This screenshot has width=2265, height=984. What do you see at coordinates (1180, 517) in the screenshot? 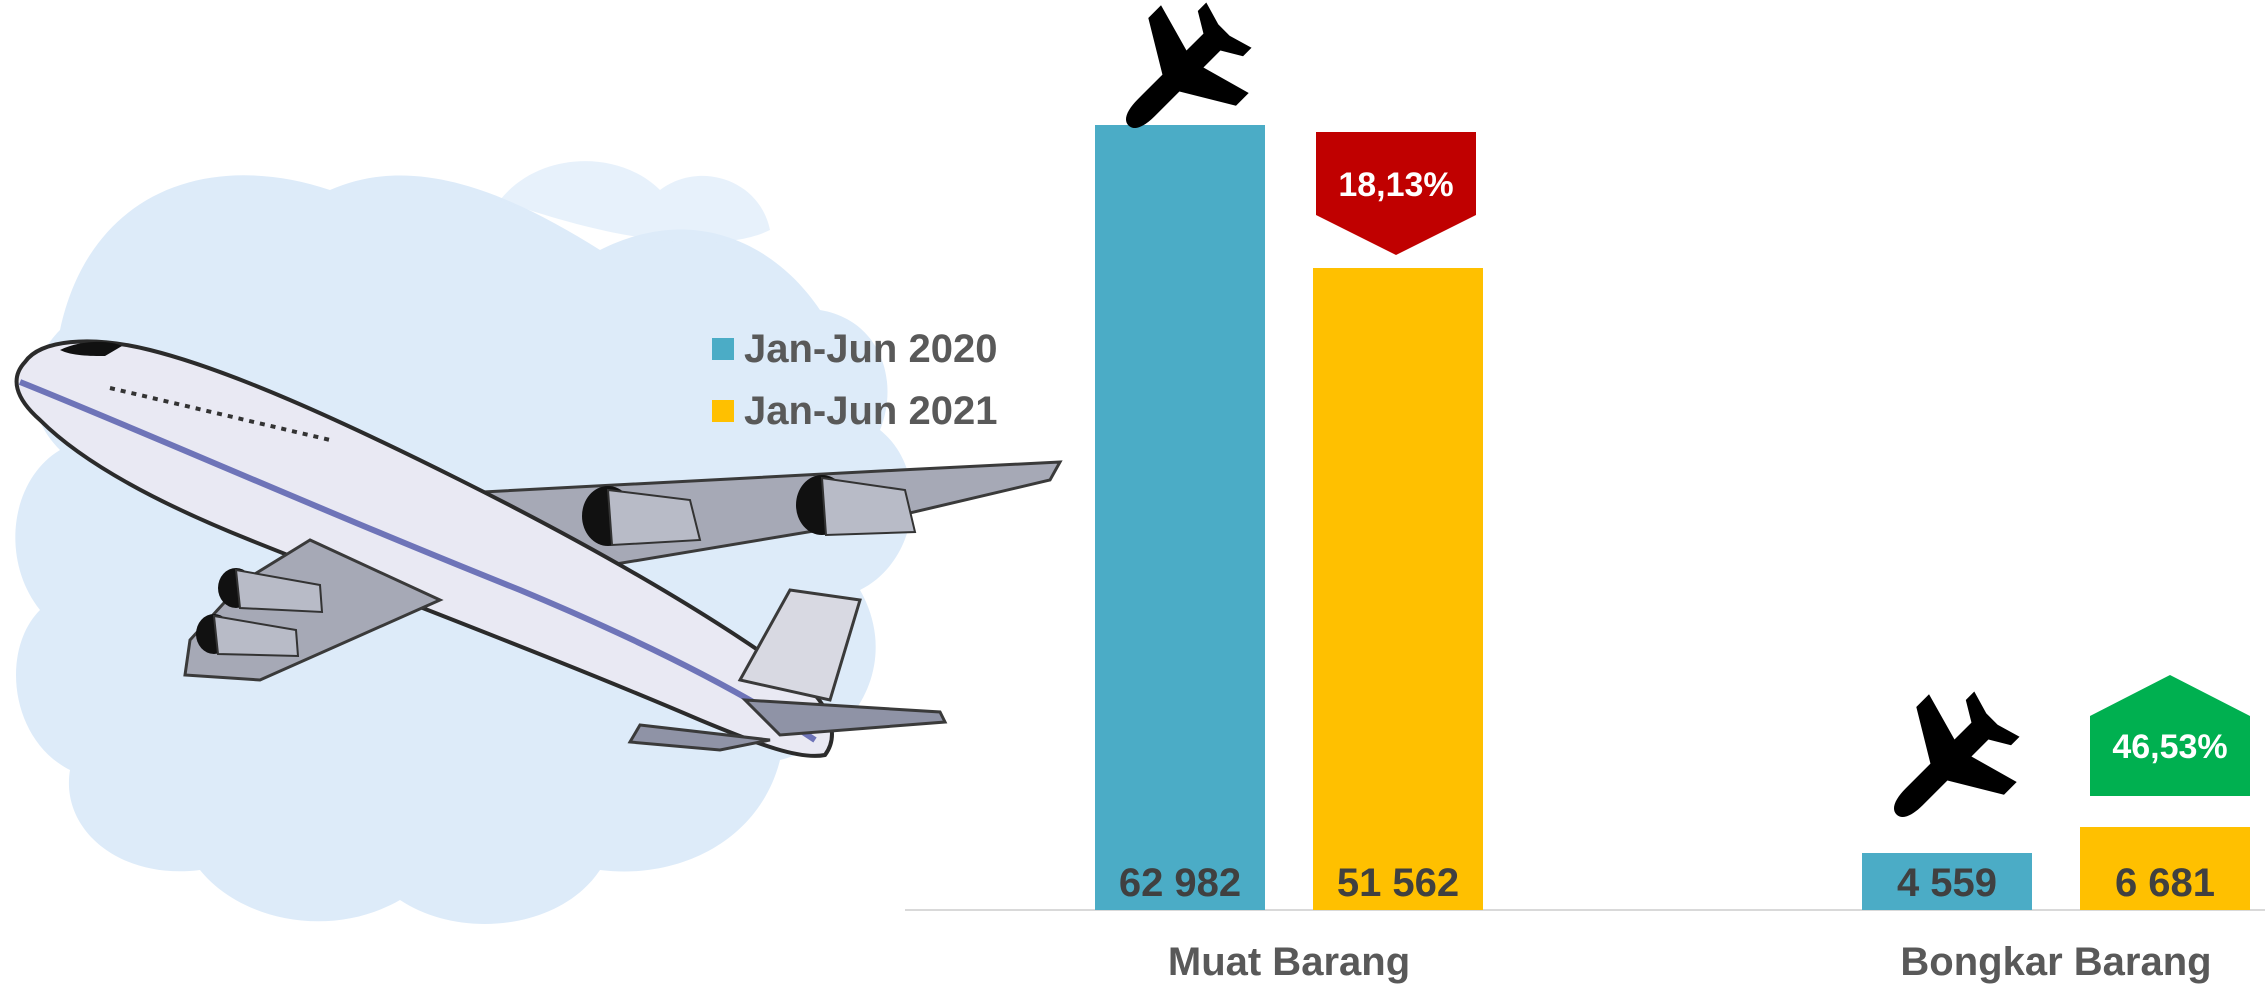
I see `bar-muat-barang-2020` at bounding box center [1180, 517].